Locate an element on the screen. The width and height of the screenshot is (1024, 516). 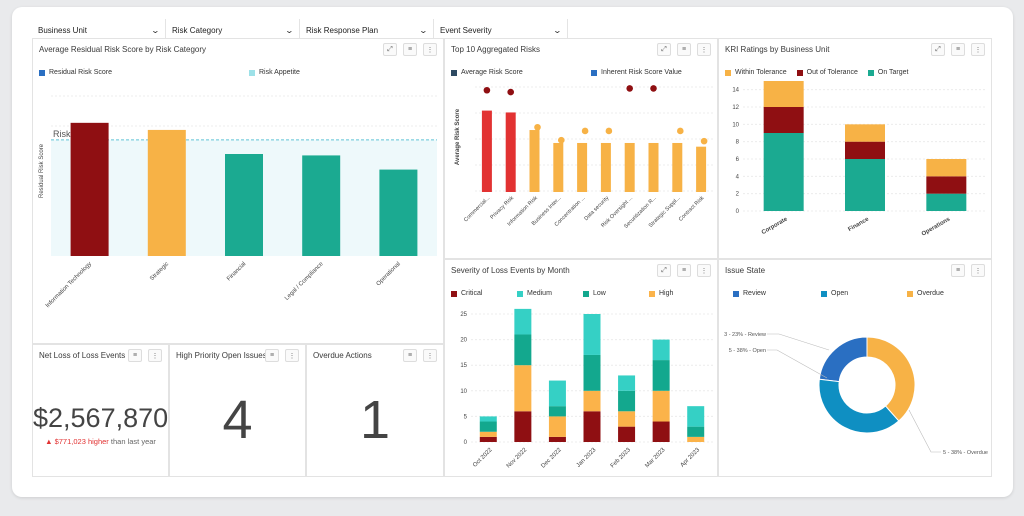
slice-overdue is located at coordinates (891, 379).